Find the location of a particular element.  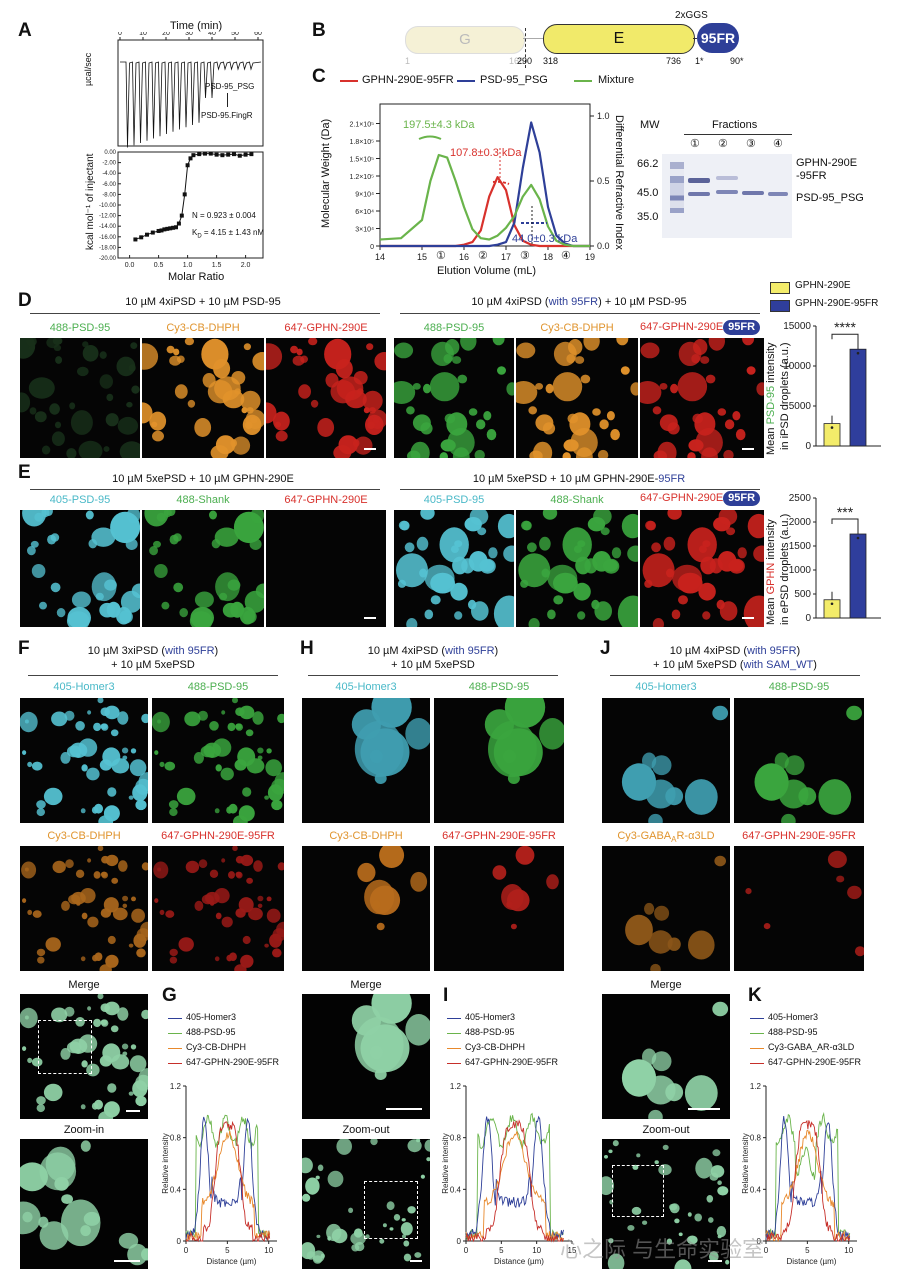

itc-bottom-ytick-label: -10.00 is located at coordinates (108, 206).